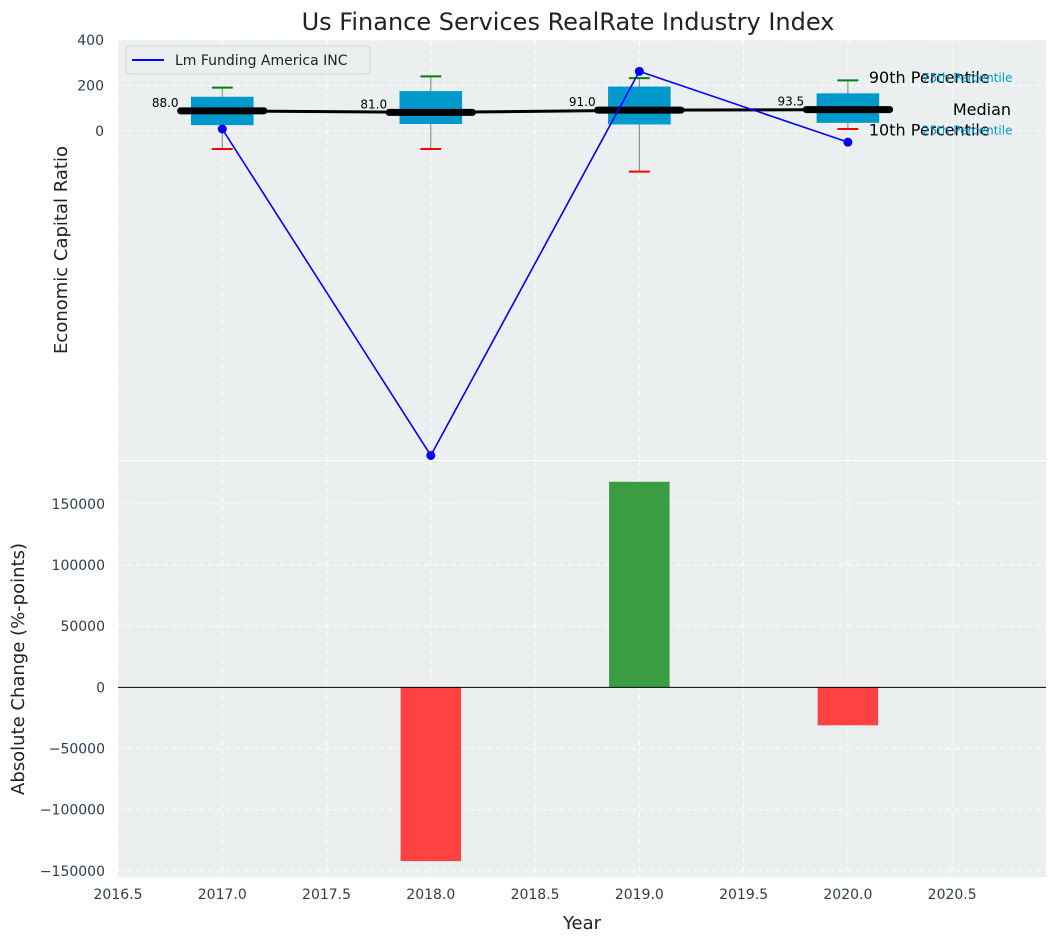 The image size is (1058, 942). What do you see at coordinates (100, 688) in the screenshot?
I see `bottom-y-tick-label: 0` at bounding box center [100, 688].